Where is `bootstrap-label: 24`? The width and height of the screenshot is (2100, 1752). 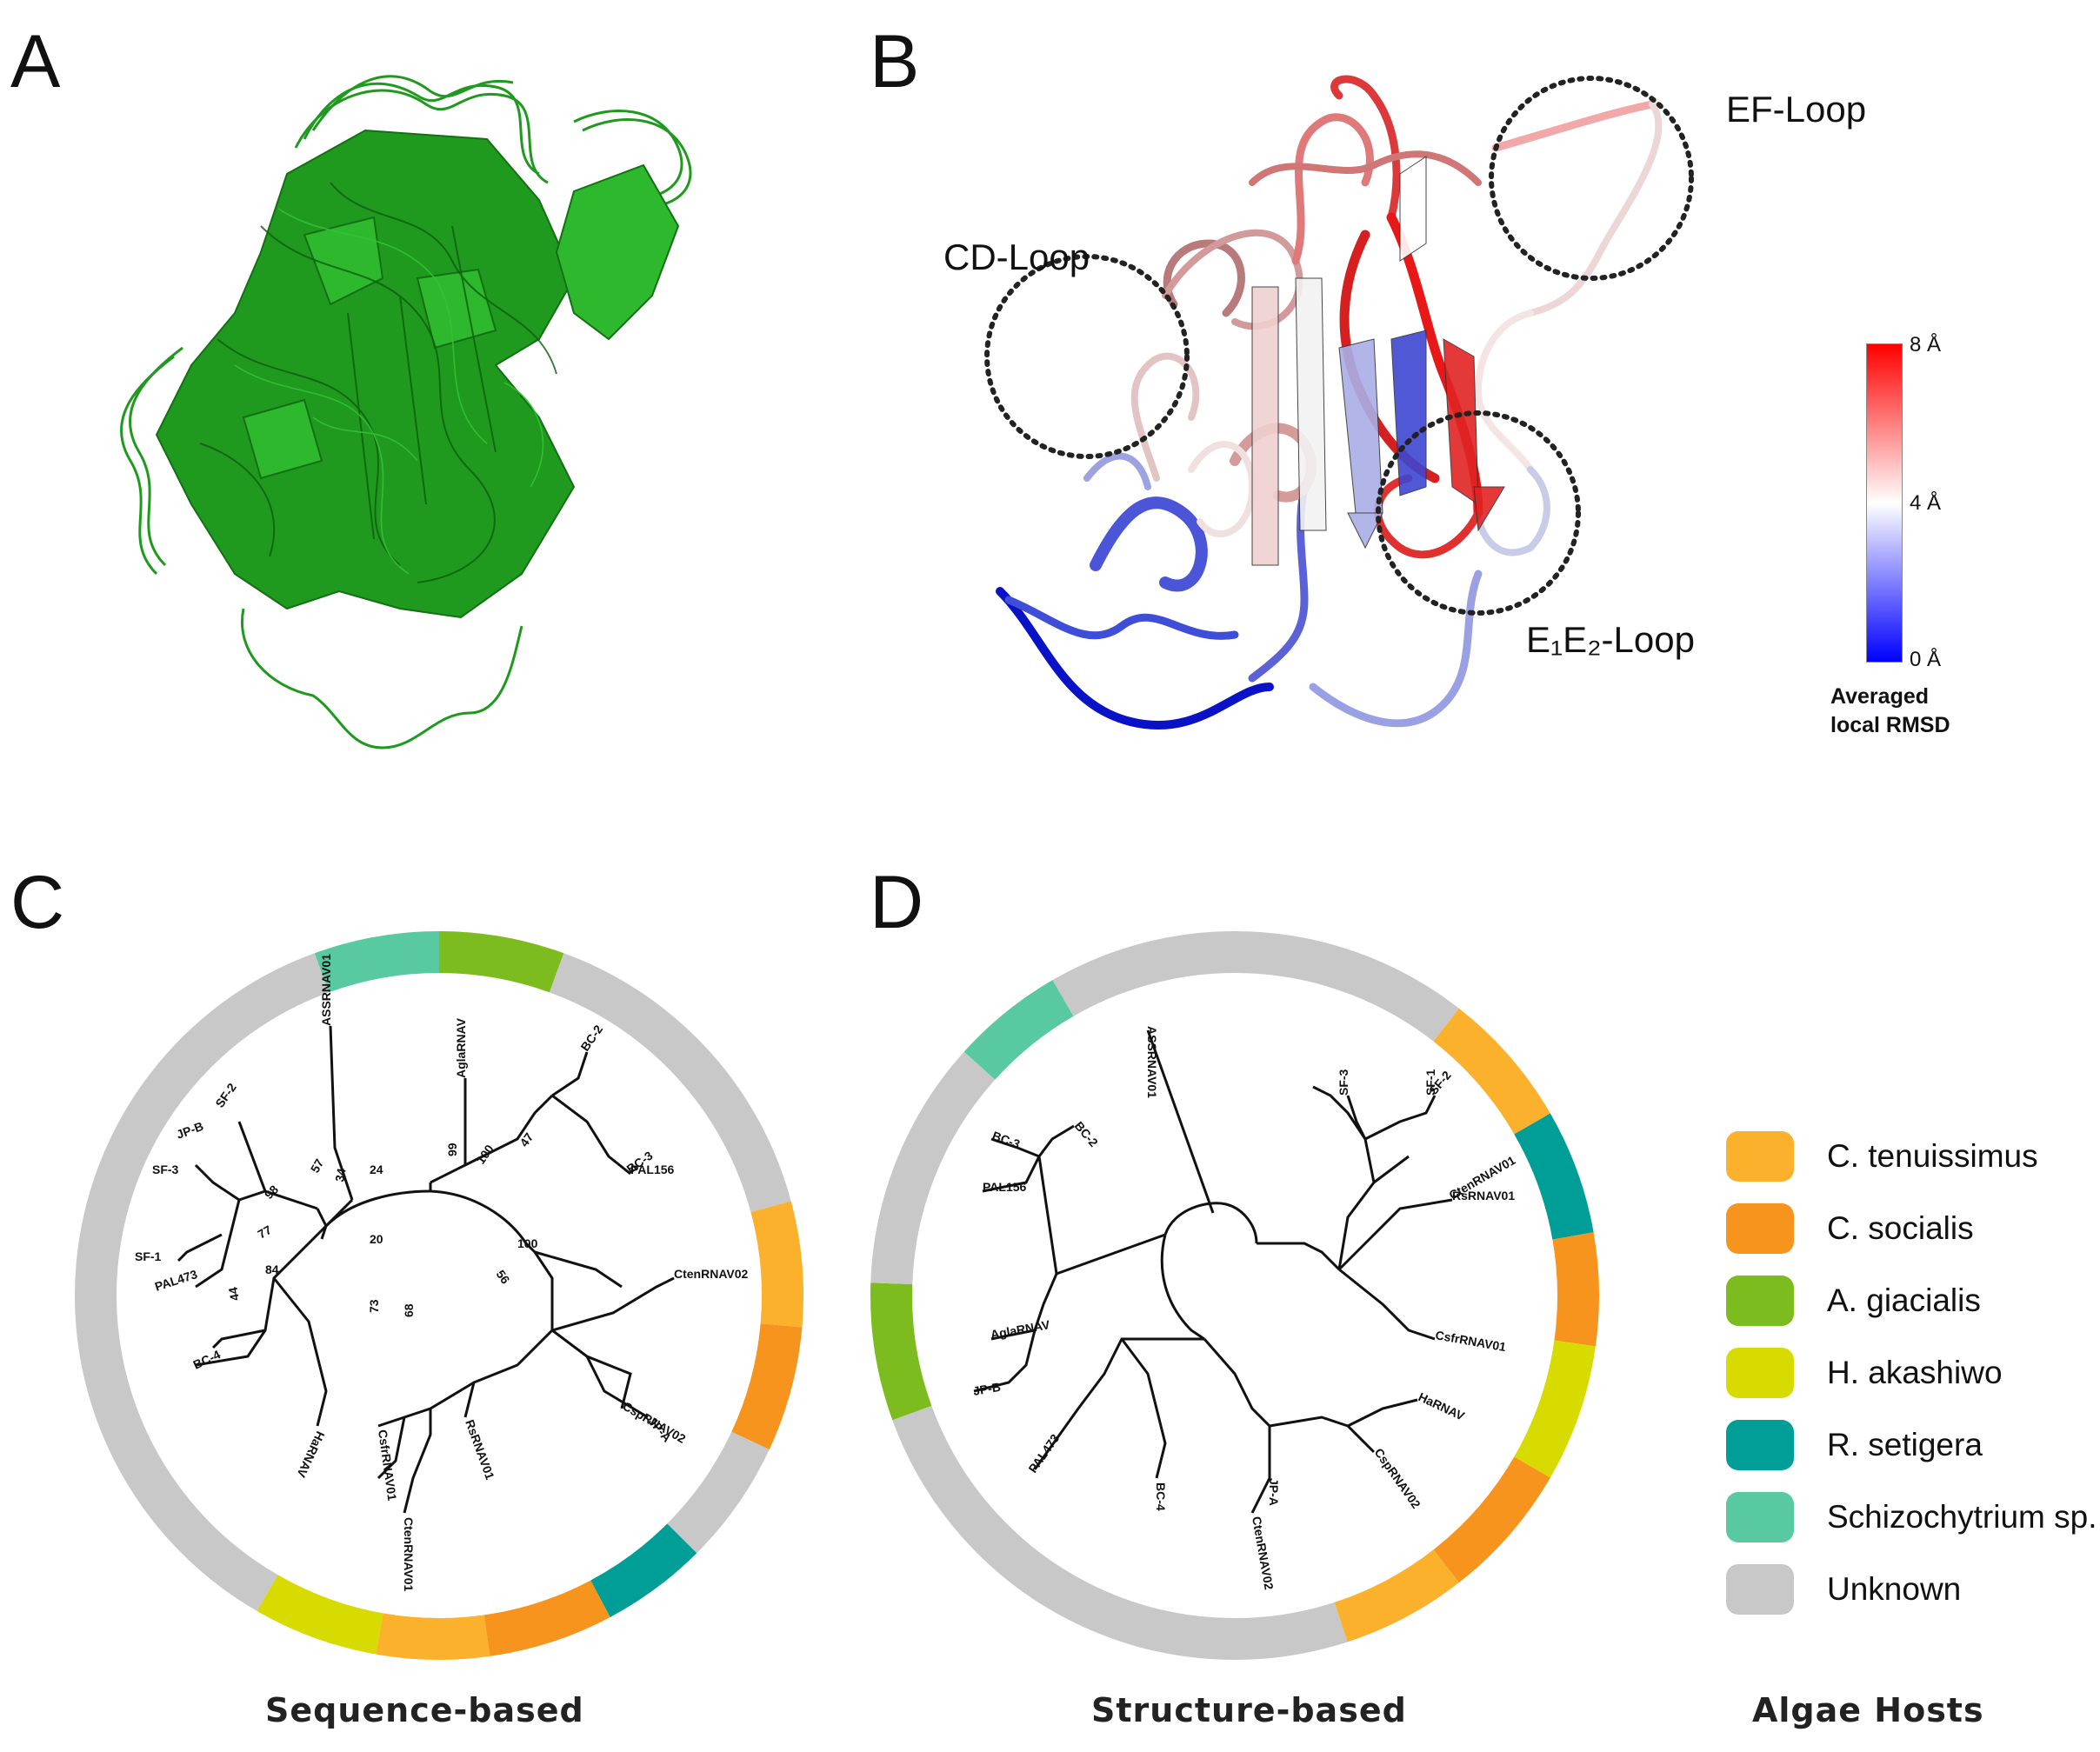 bootstrap-label: 24 is located at coordinates (376, 1169).